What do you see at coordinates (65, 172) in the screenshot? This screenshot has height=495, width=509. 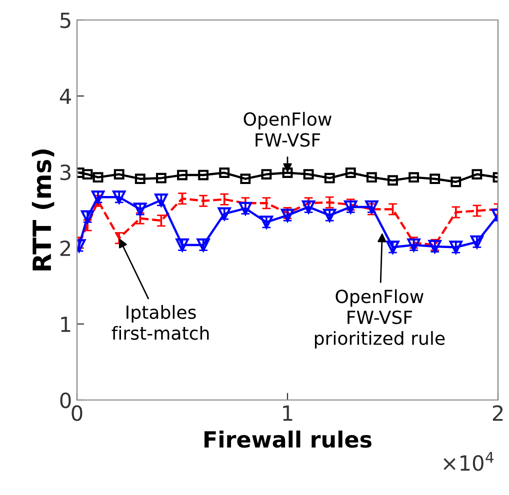 I see `y-tick-label: 3` at bounding box center [65, 172].